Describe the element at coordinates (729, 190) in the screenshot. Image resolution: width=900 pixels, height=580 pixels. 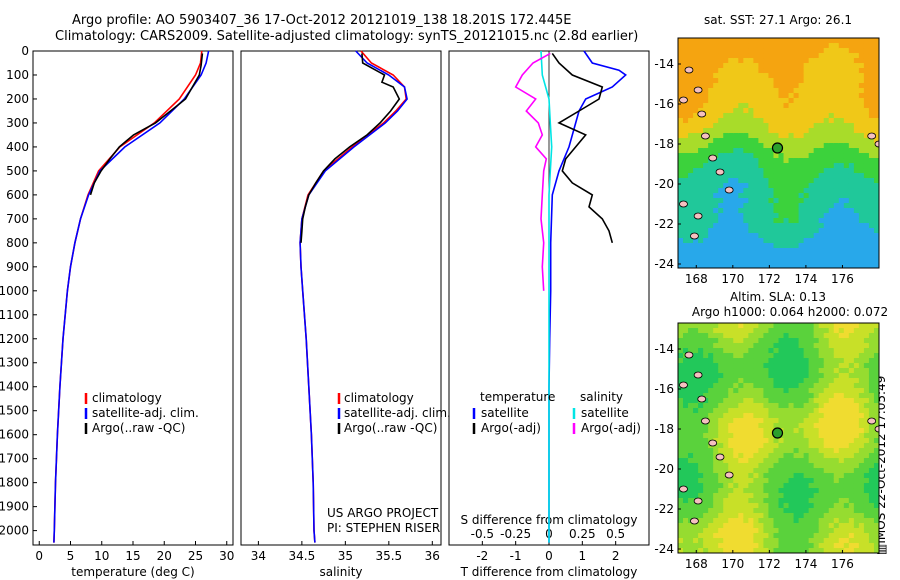
I see `island` at that location.